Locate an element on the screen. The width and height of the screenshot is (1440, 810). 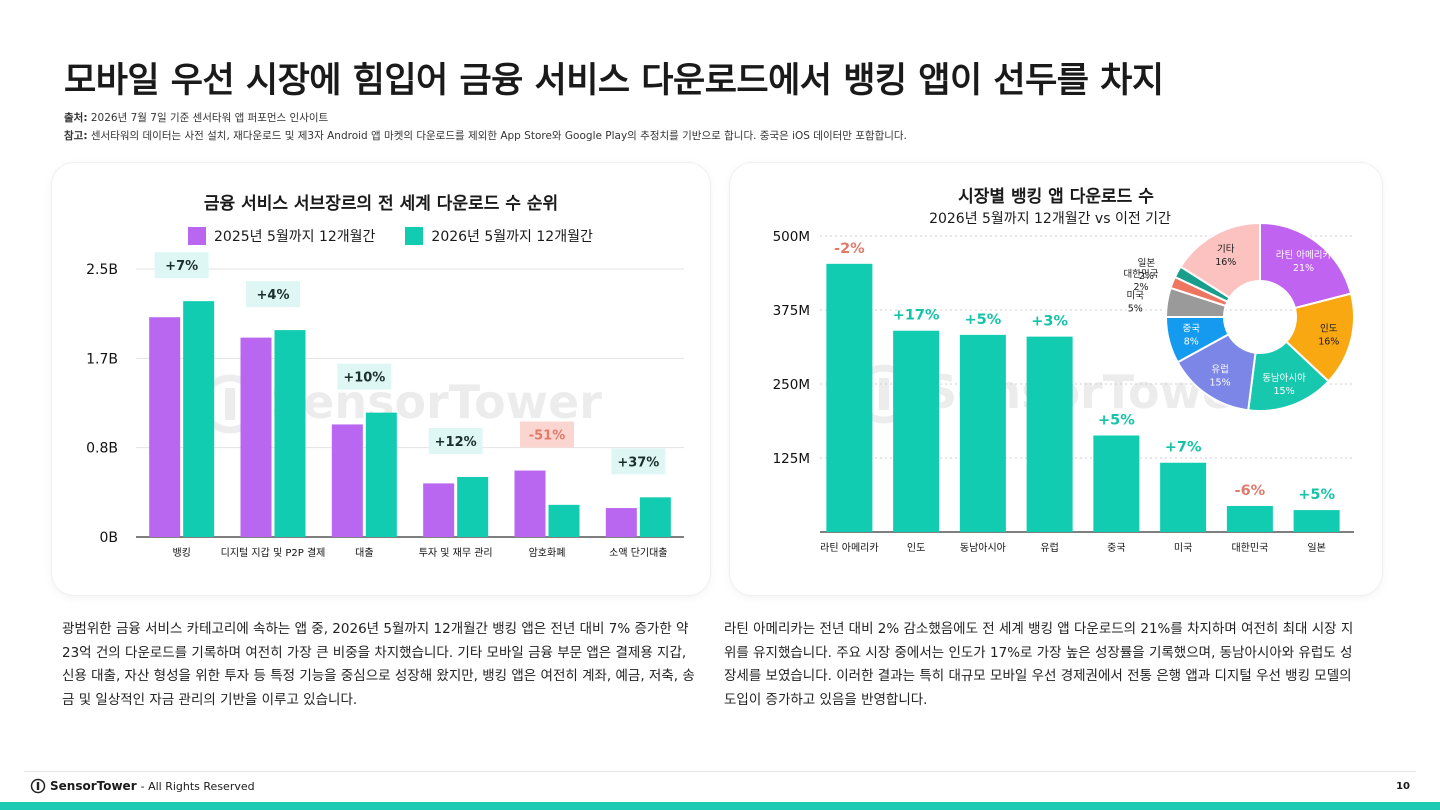
change-label: -51% is located at coordinates (547, 436).